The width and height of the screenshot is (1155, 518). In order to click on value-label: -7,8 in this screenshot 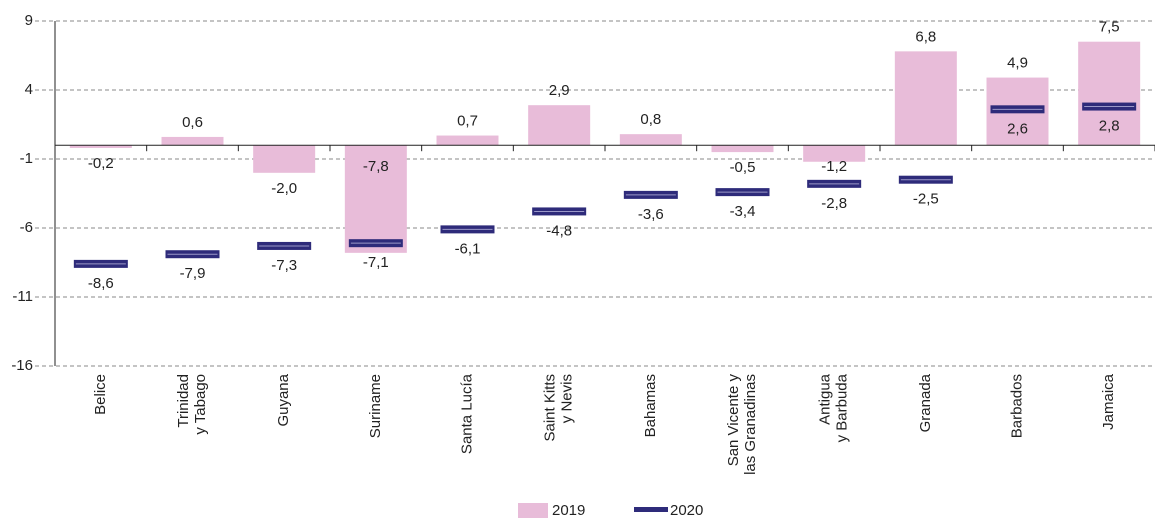, I will do `click(376, 166)`.